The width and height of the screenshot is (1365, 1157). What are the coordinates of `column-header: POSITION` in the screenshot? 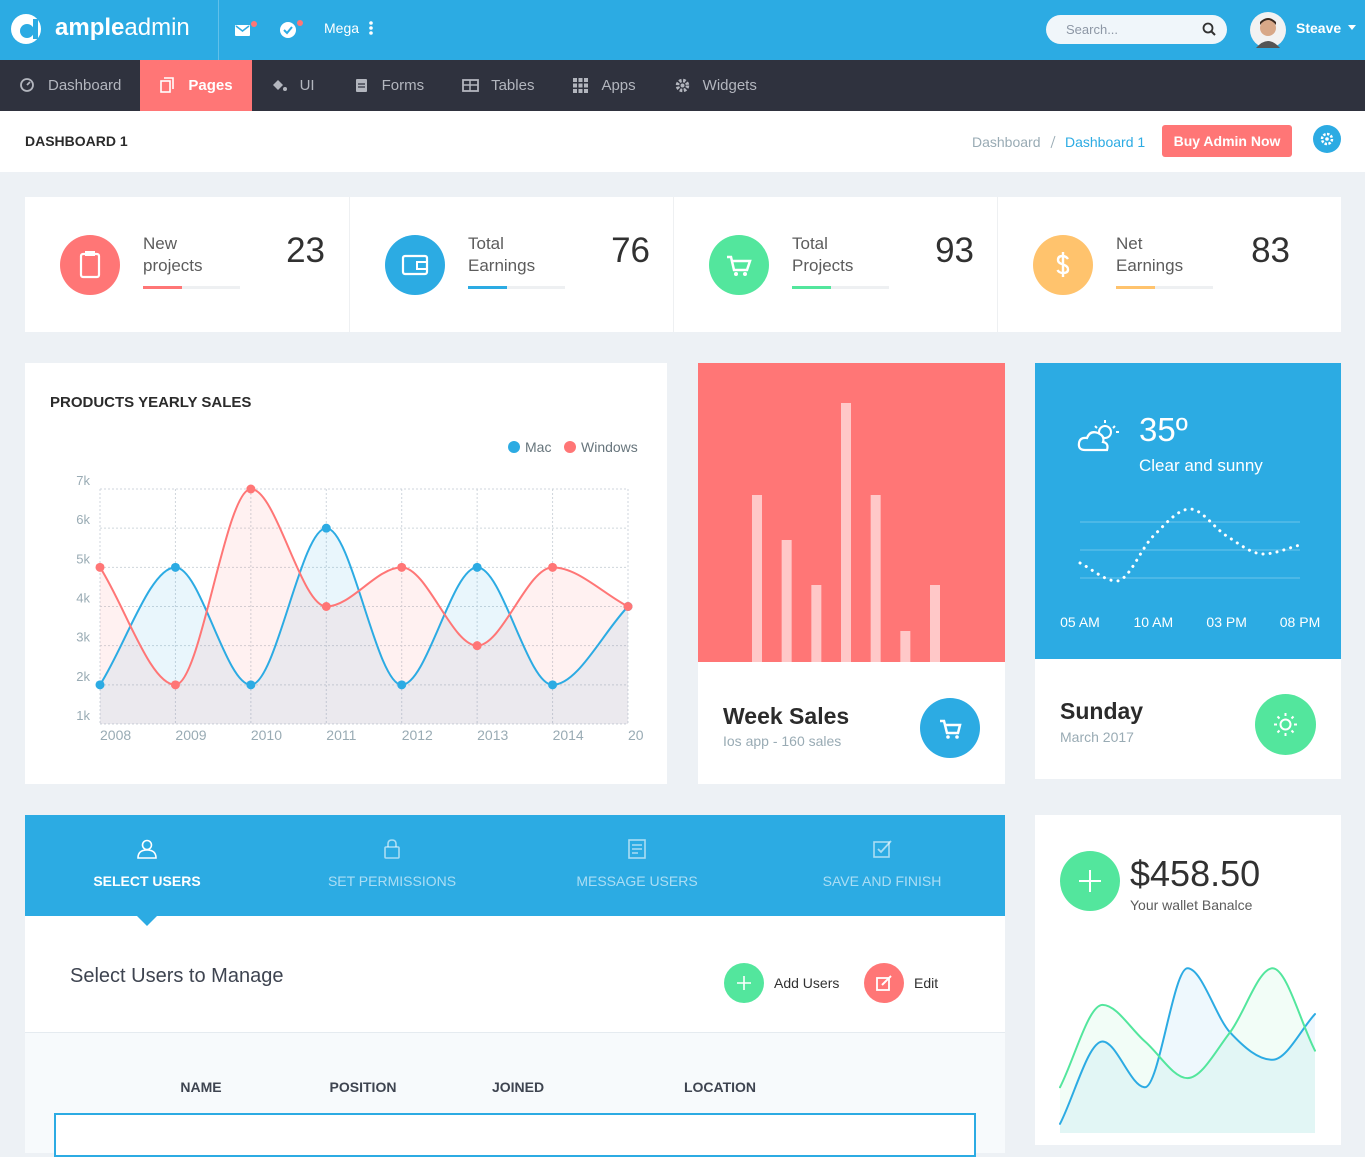 It's located at (363, 1087).